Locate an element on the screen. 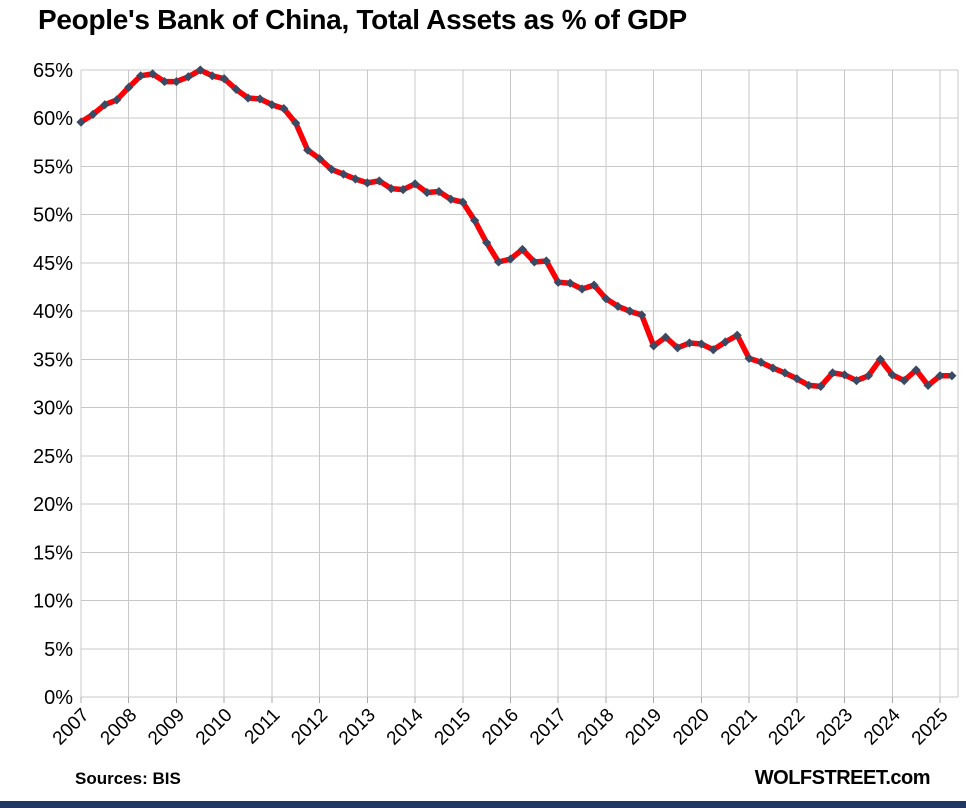 This screenshot has width=966, height=808. x-tick-label: 2019 is located at coordinates (643, 727).